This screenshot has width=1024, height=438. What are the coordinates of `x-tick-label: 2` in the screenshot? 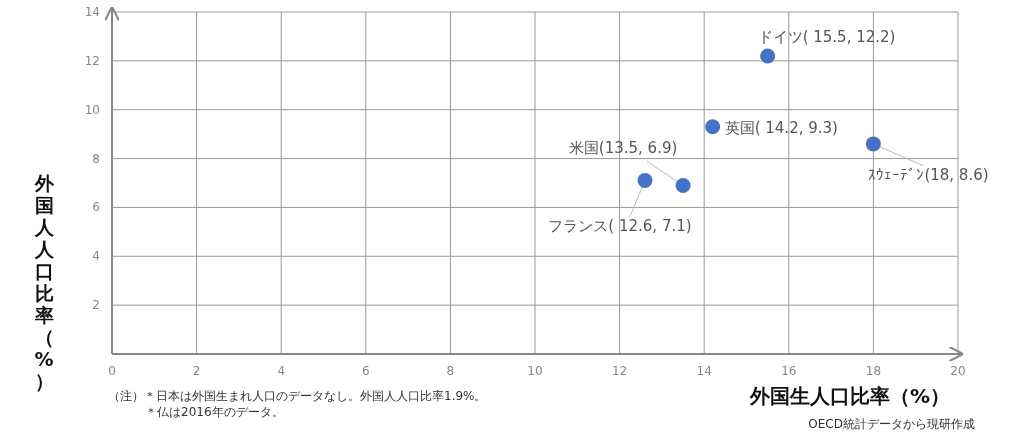 It's located at (196, 371).